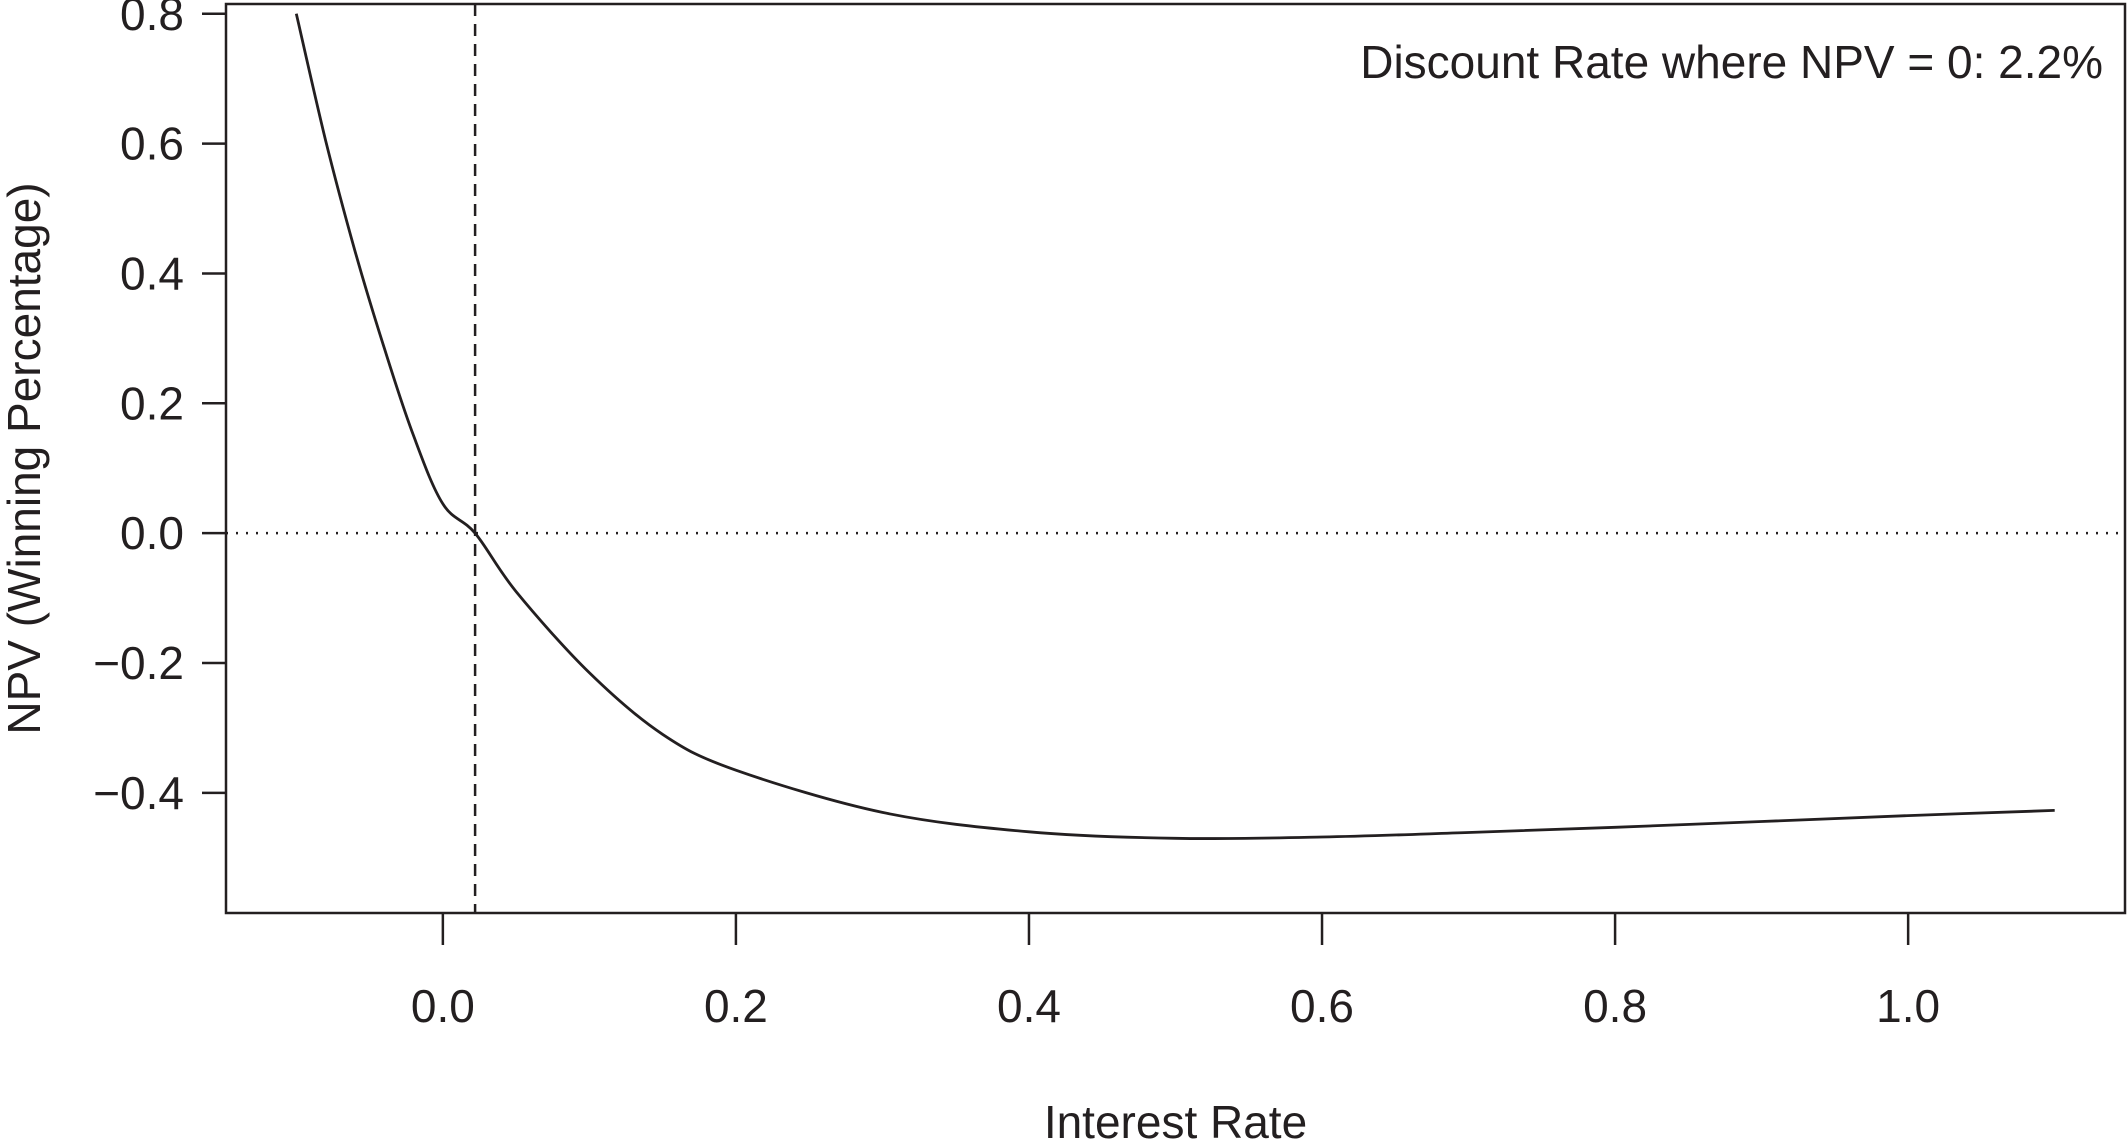 The height and width of the screenshot is (1142, 2128). What do you see at coordinates (152, 144) in the screenshot?
I see `y-tick-label: 0.6` at bounding box center [152, 144].